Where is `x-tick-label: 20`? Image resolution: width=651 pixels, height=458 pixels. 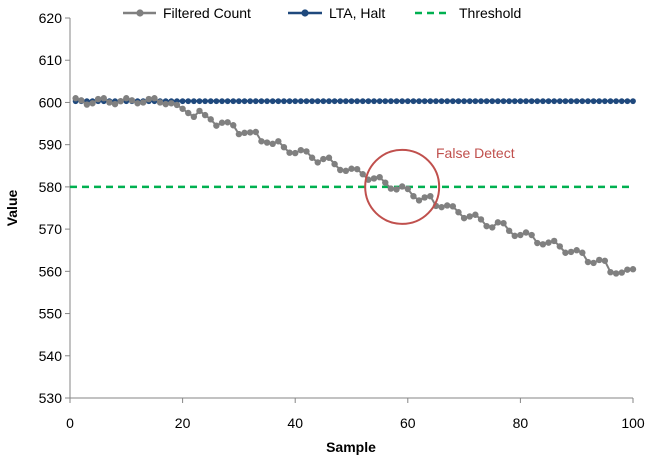 x-tick-label: 20 is located at coordinates (183, 423).